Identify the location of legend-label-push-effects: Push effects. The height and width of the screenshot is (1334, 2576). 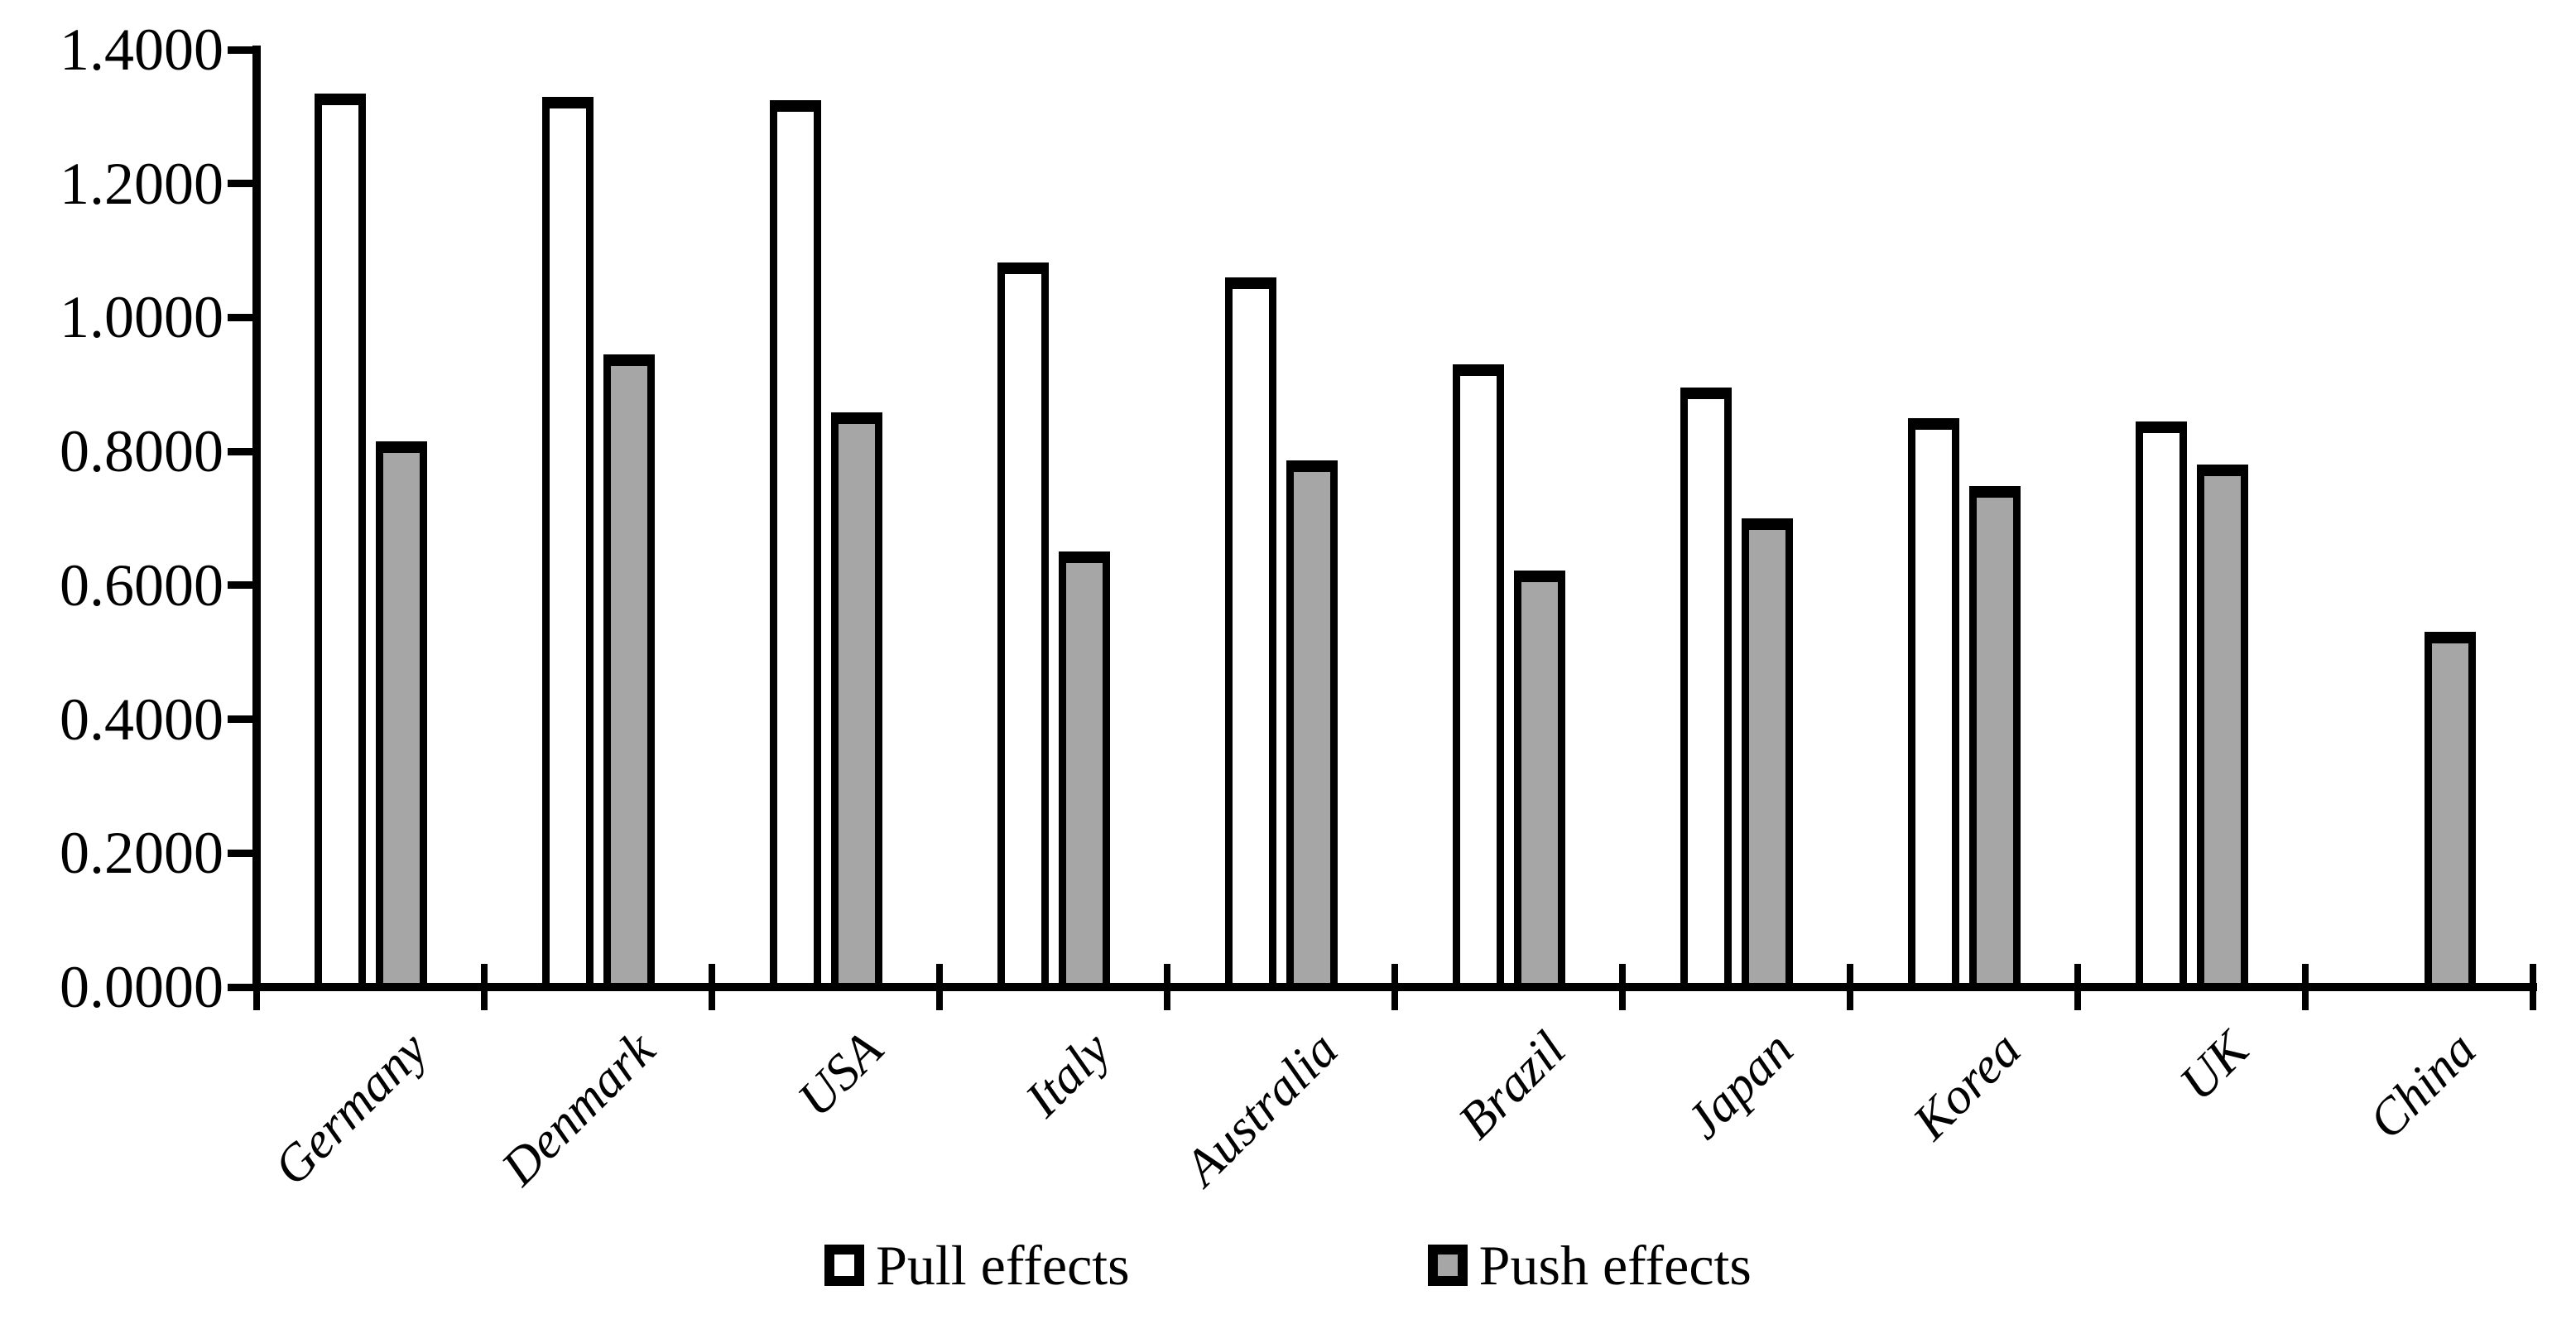
(1615, 1265).